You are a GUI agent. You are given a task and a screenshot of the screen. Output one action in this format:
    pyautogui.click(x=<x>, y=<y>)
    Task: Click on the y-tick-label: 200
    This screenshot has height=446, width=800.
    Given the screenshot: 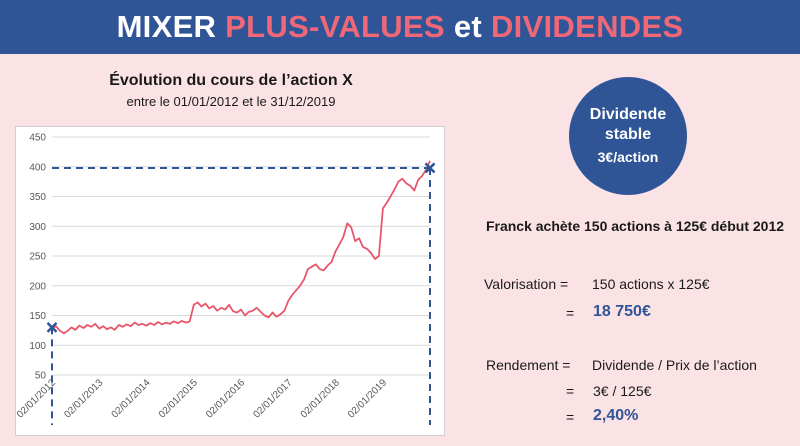 What is the action you would take?
    pyautogui.click(x=37, y=286)
    